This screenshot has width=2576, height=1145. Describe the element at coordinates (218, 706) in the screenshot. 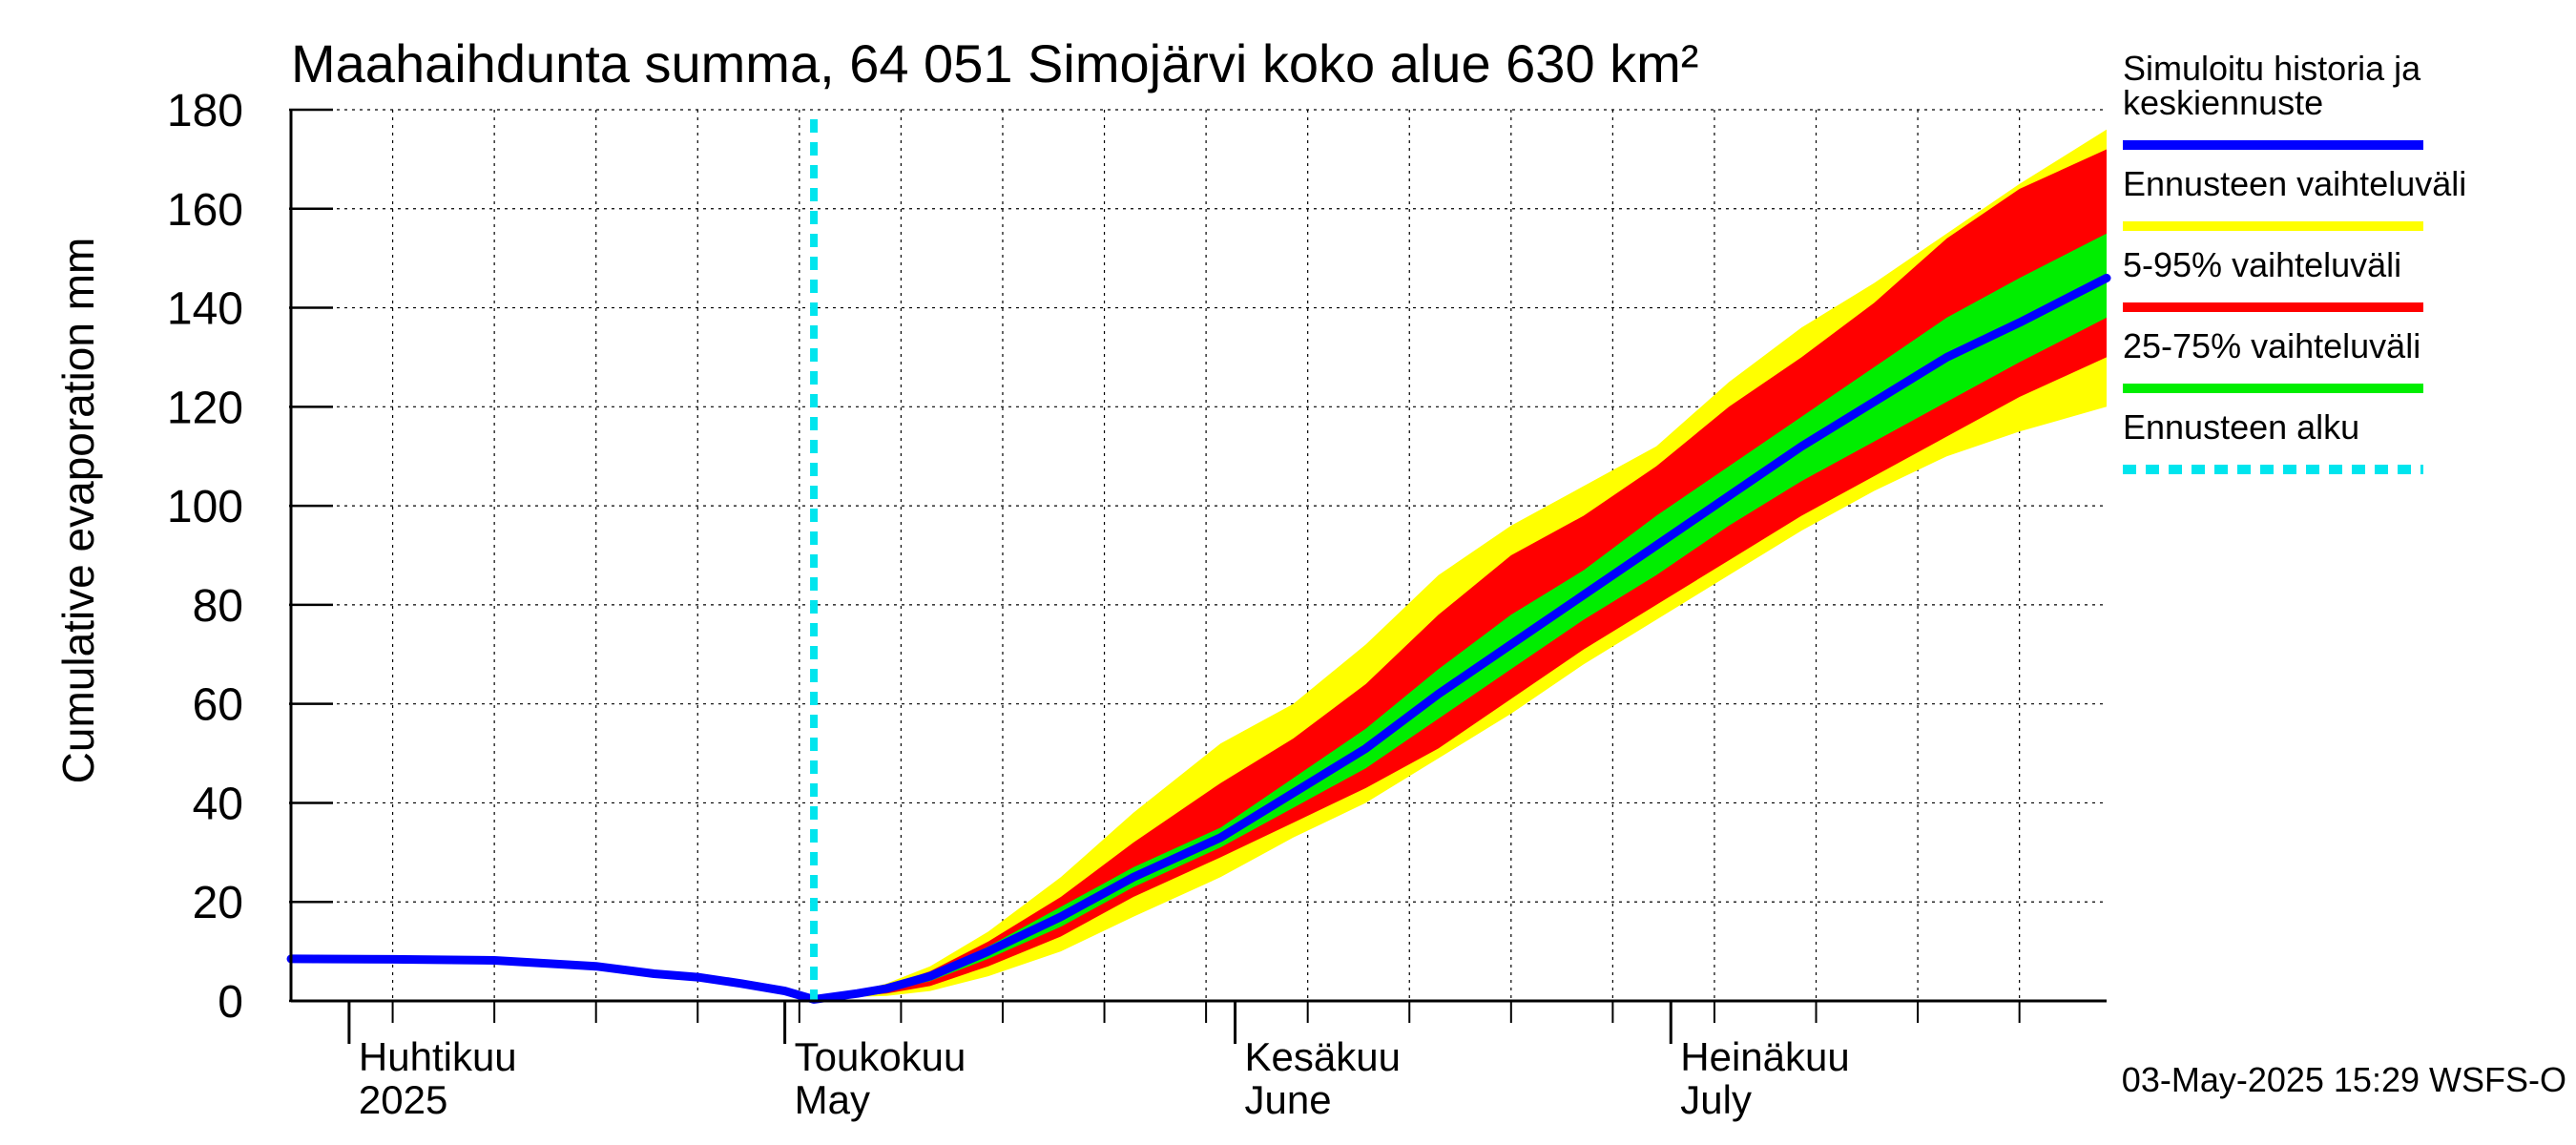

I see `y-tick-label: 60` at that location.